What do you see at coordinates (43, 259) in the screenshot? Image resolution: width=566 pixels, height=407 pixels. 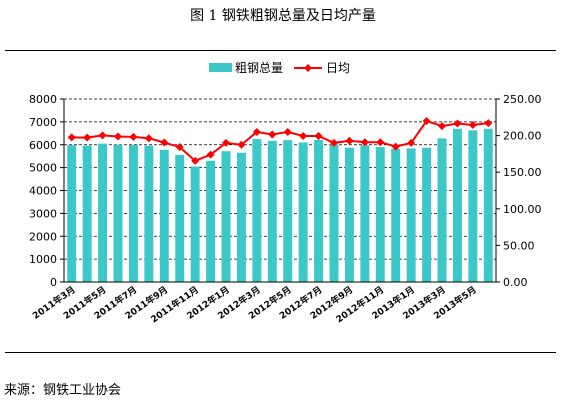 I see `y-left-tick-label: 1000` at bounding box center [43, 259].